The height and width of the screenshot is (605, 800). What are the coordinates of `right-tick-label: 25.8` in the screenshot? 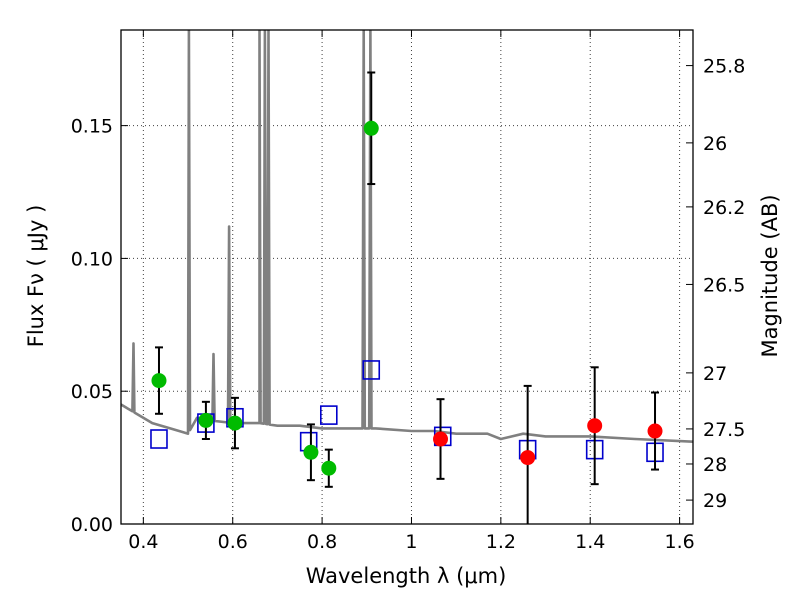 It's located at (724, 67).